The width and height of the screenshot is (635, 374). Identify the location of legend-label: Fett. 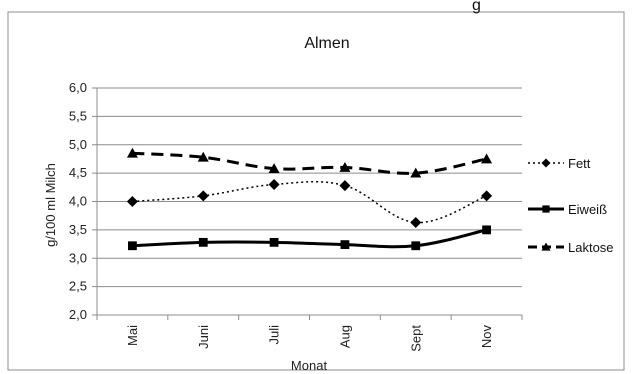
(579, 163).